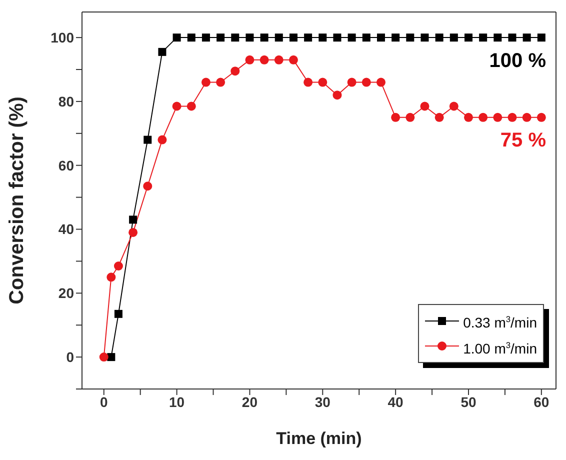  Describe the element at coordinates (66, 101) in the screenshot. I see `y-tick-label: 80` at that location.